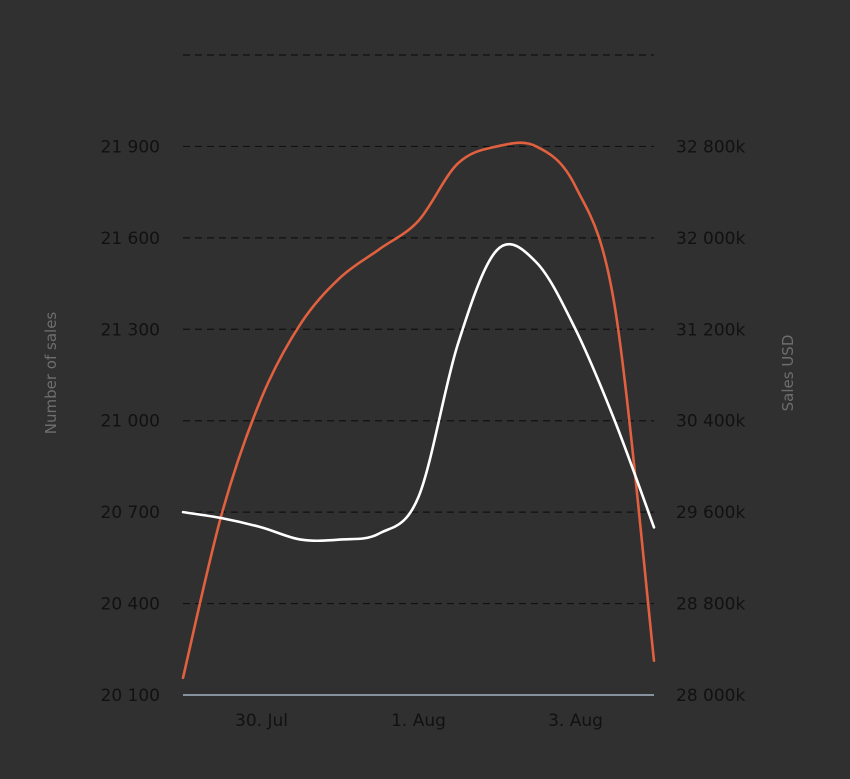 The width and height of the screenshot is (850, 779). I want to click on y-right-tick-label: 32 800k, so click(710, 147).